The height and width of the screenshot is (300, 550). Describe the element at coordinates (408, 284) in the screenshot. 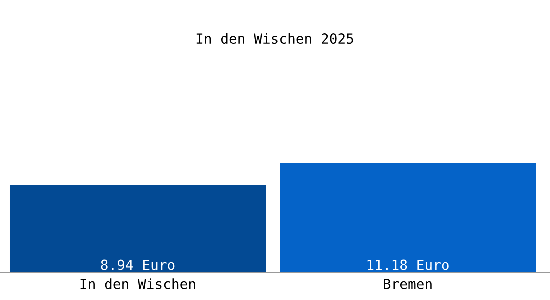

I see `x-tick-label: Bremen` at that location.